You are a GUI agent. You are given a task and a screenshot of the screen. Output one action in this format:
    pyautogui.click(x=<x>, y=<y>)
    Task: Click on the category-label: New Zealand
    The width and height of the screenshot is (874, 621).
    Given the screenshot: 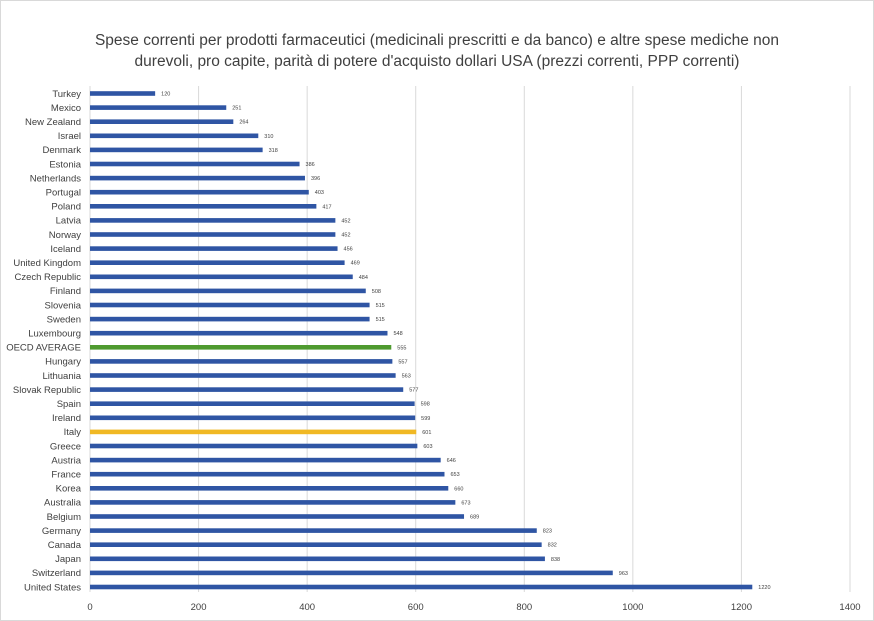 What is the action you would take?
    pyautogui.click(x=53, y=122)
    